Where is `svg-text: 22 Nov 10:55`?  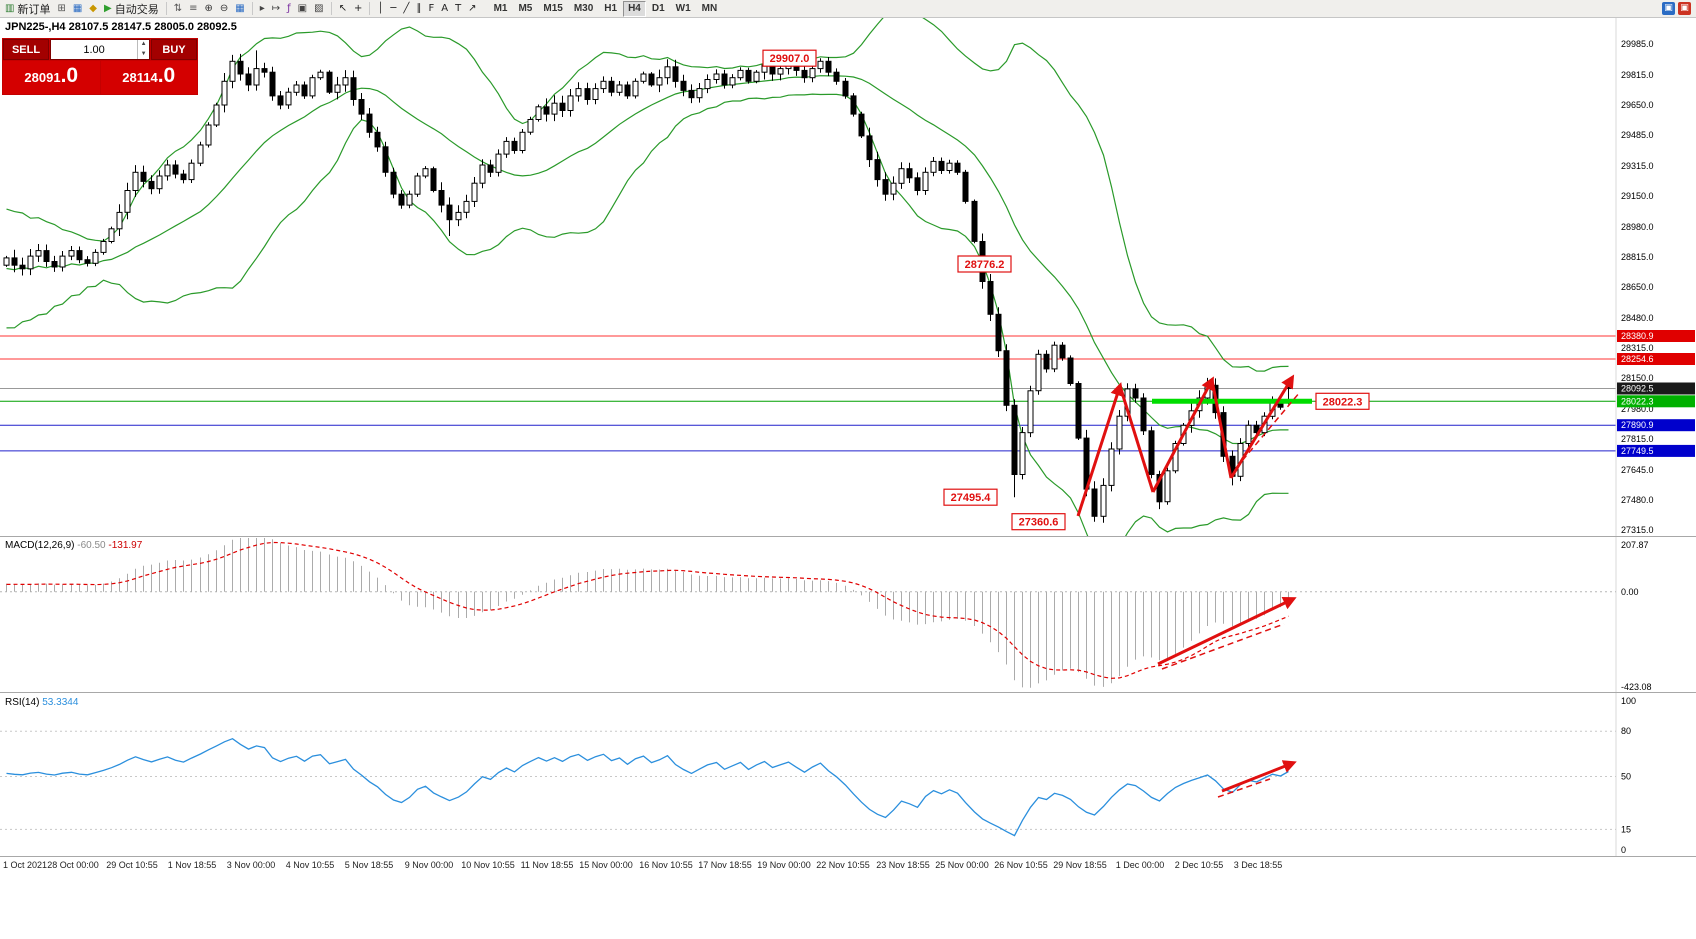 svg-text: 22 Nov 10:55 is located at coordinates (843, 865).